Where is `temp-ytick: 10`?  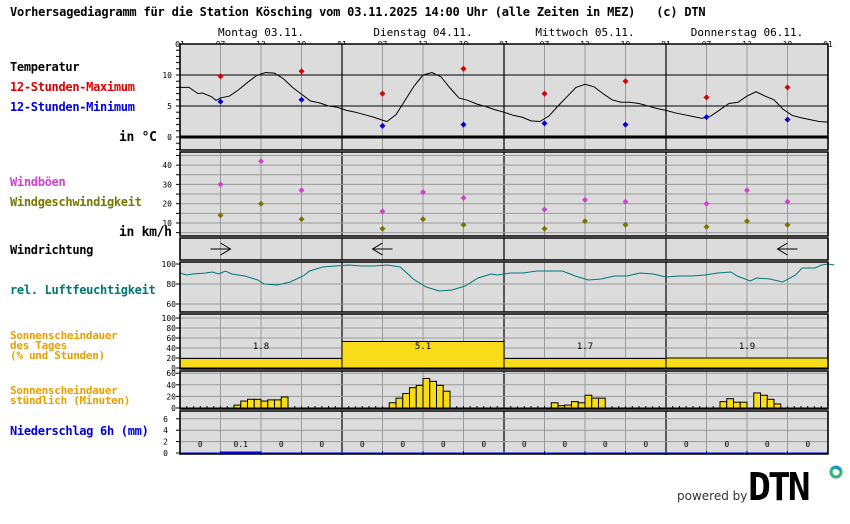 temp-ytick: 10 is located at coordinates (167, 75).